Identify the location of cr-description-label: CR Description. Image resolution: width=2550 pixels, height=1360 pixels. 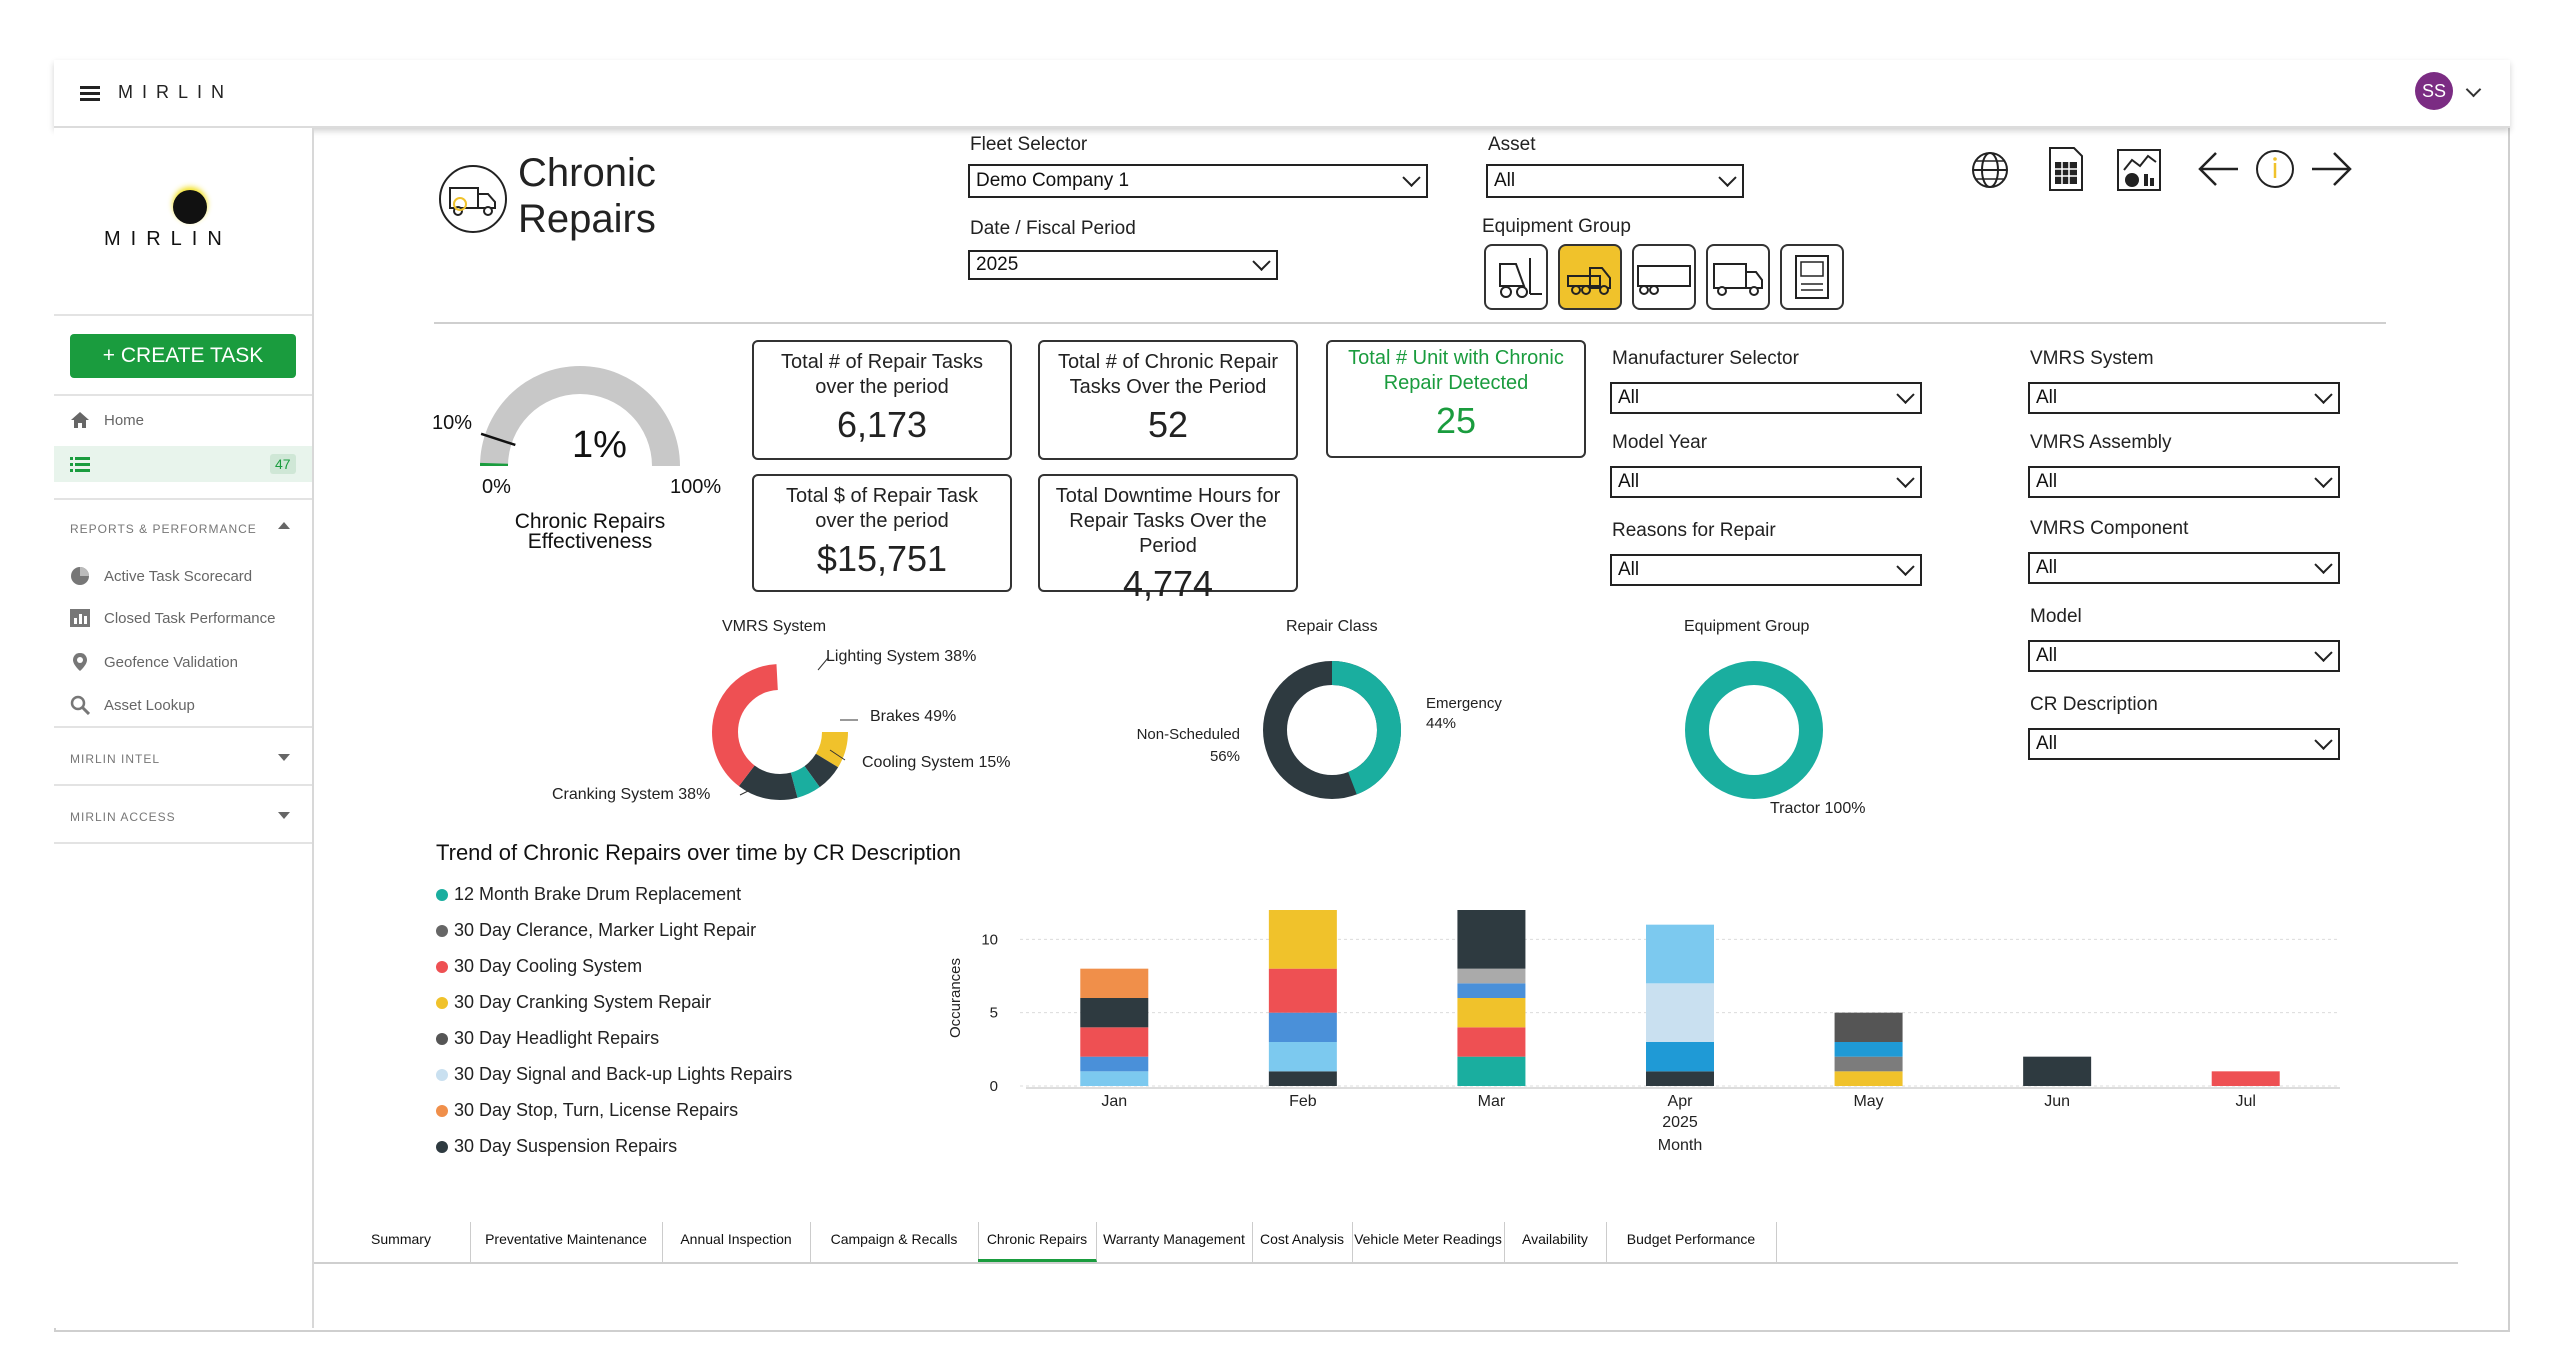
(2094, 704).